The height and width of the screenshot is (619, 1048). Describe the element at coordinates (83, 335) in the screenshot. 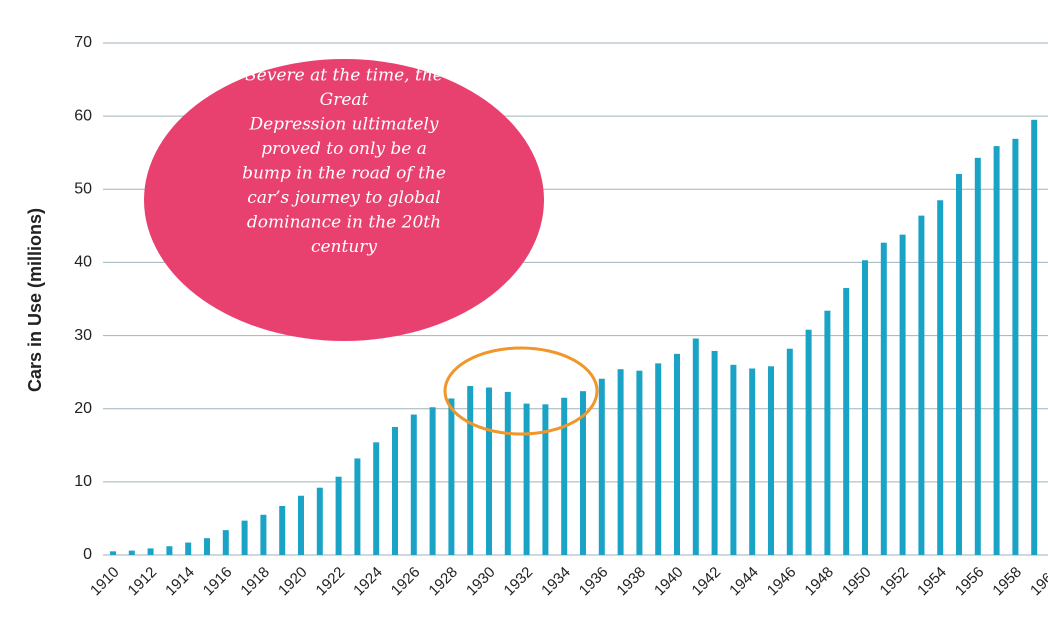

I see `y-tick-label: 30` at that location.